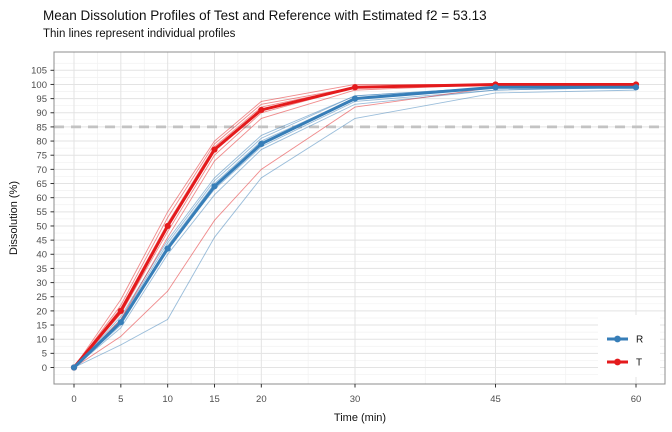  I want to click on x-axis-tick-labels: 0 5 10 15 20 30 45 60, so click(356, 399).